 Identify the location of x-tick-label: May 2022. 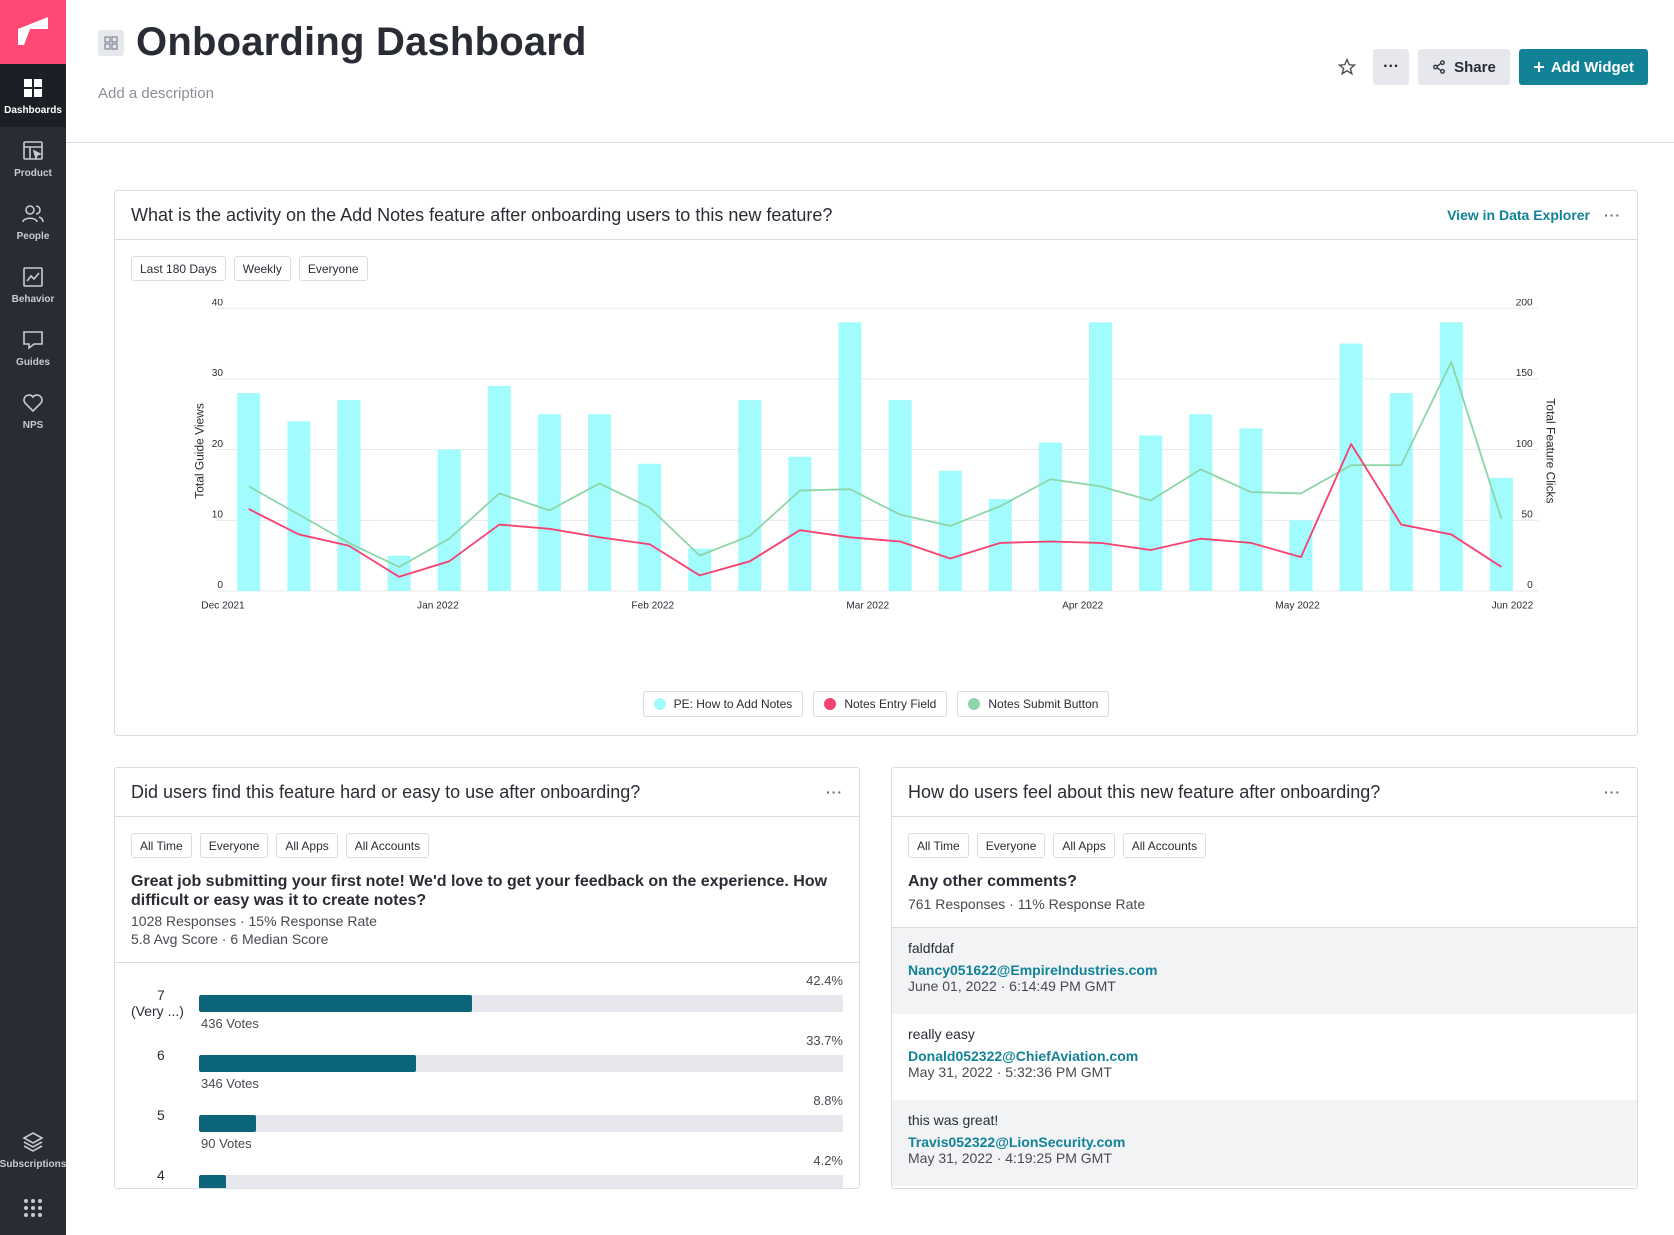
(1297, 605).